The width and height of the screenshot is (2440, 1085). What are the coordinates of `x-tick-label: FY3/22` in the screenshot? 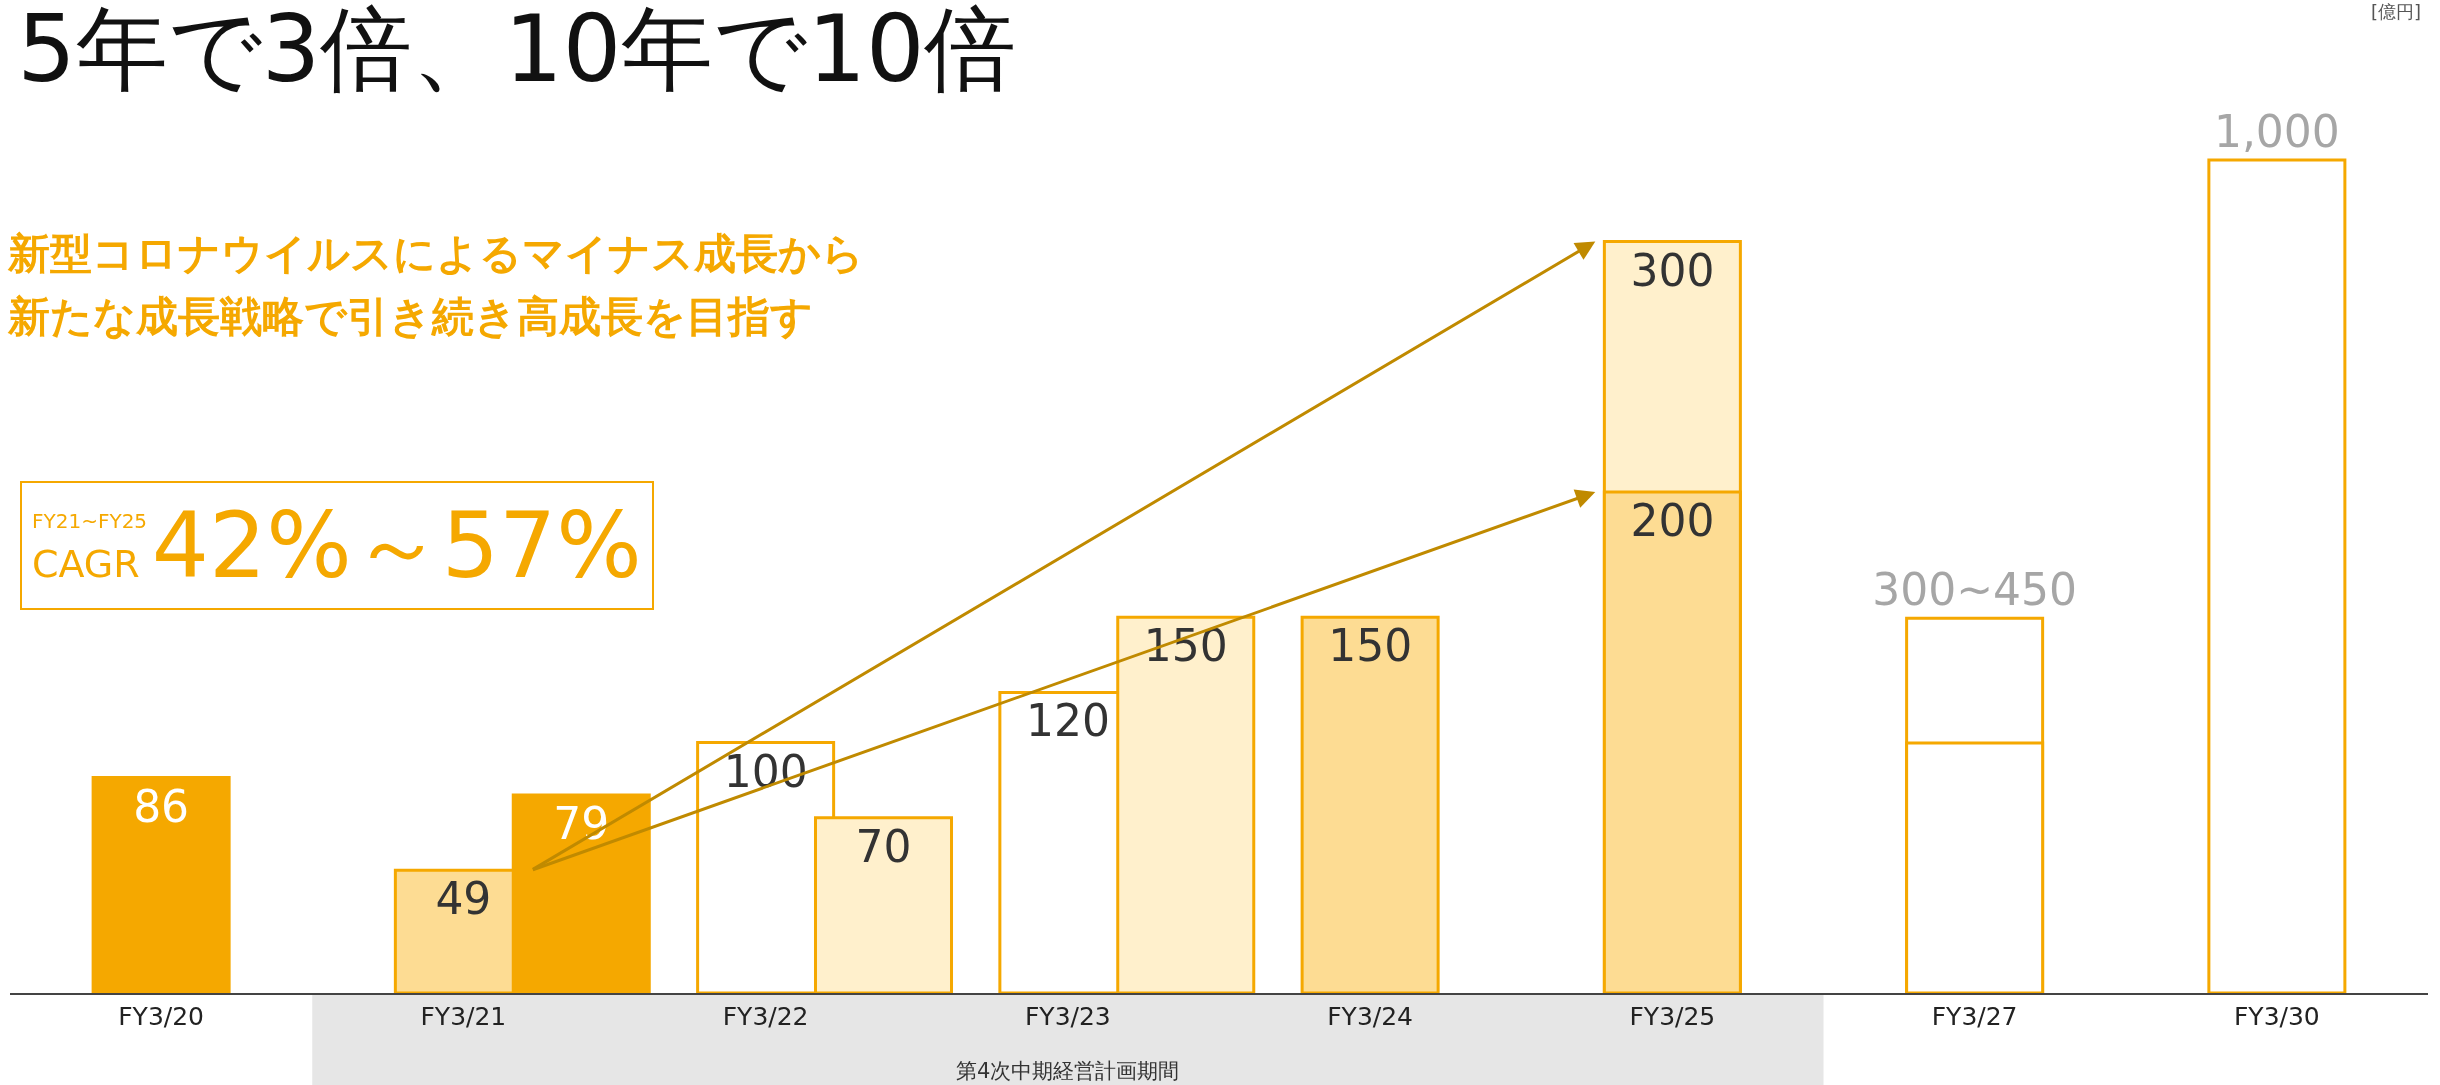 It's located at (765, 1016).